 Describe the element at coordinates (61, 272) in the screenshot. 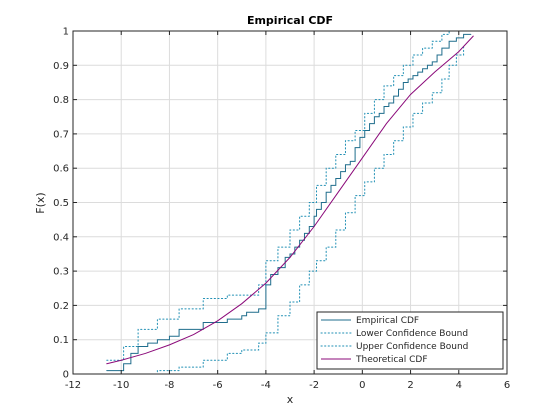

I see `y-tick-label: 0.3` at that location.